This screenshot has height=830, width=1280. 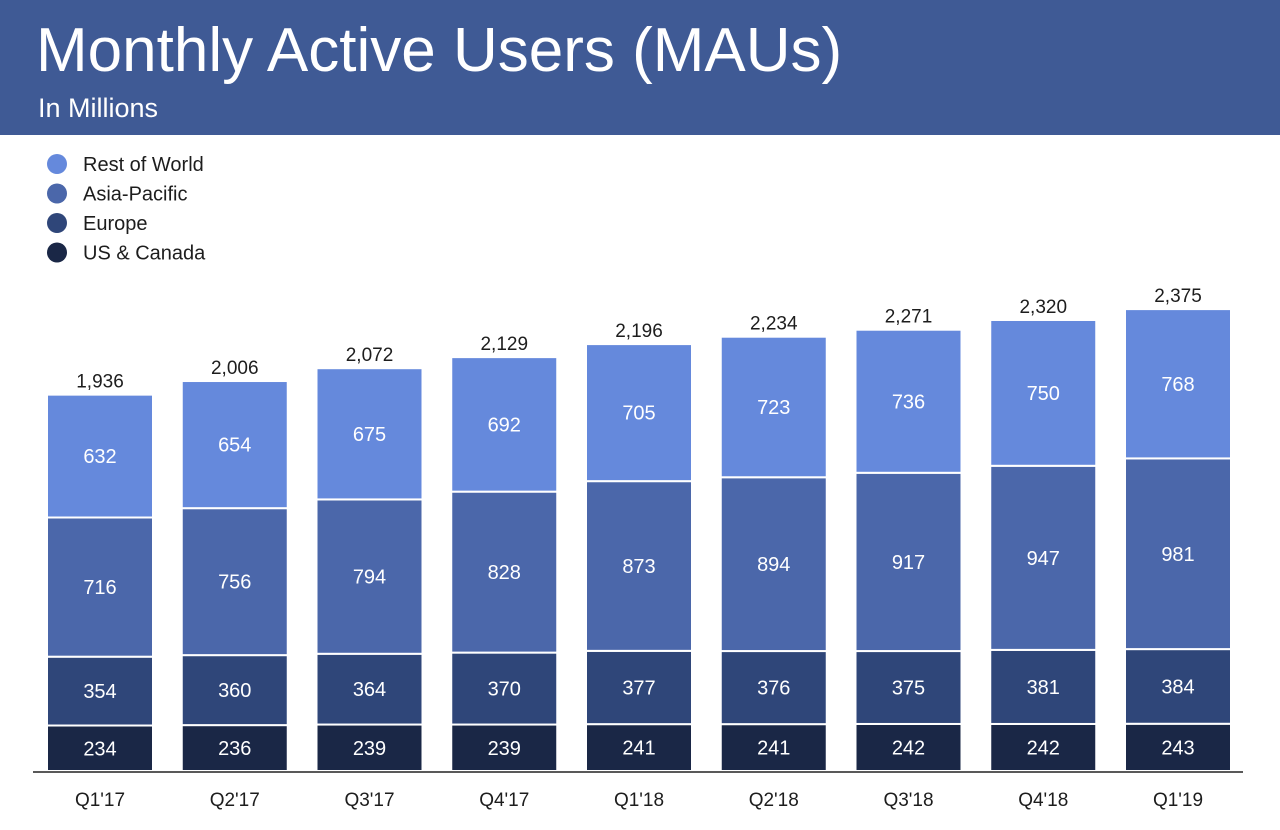 I want to click on x-tick-label: Q1'19, so click(x=1178, y=800).